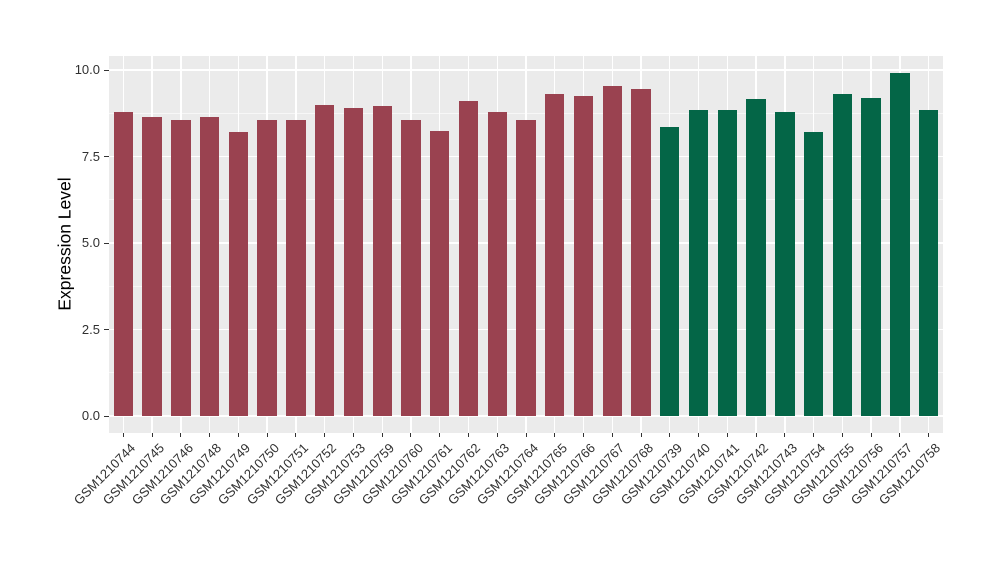 The image size is (1000, 580). I want to click on y-axis-tick-label: 7.5, so click(90, 156).